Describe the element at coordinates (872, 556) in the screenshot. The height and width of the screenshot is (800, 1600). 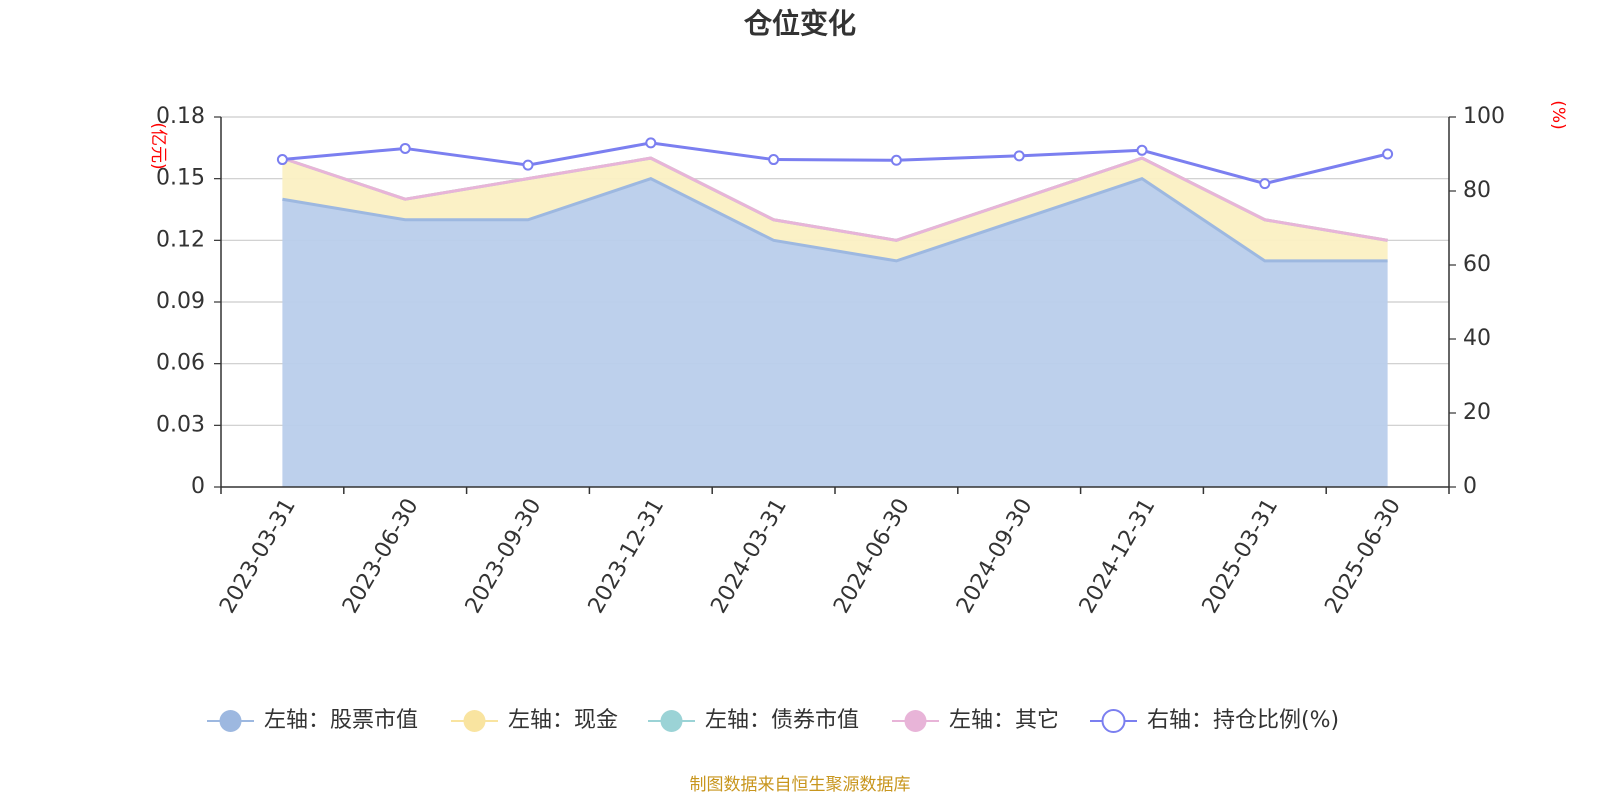
I see `x-tick-label: 2024-06-30` at that location.